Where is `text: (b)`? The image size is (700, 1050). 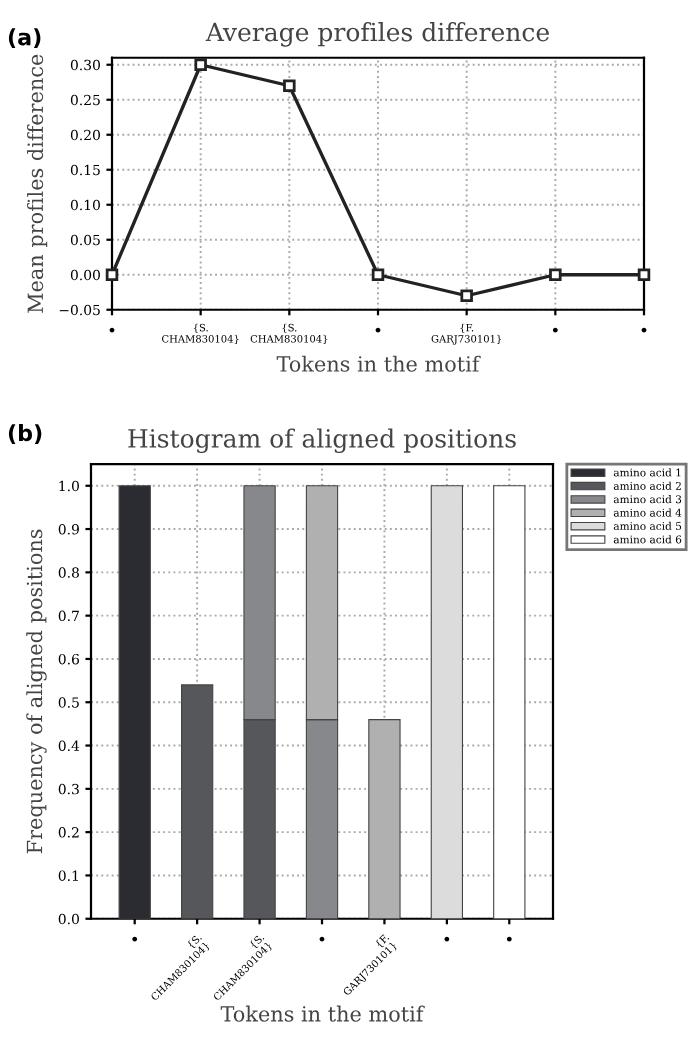 text: (b) is located at coordinates (25, 434).